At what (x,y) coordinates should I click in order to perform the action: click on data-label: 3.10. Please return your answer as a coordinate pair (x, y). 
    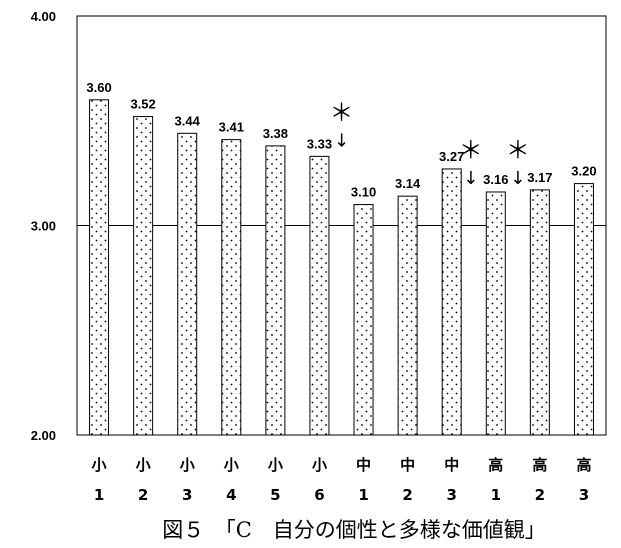
    Looking at the image, I should click on (363, 192).